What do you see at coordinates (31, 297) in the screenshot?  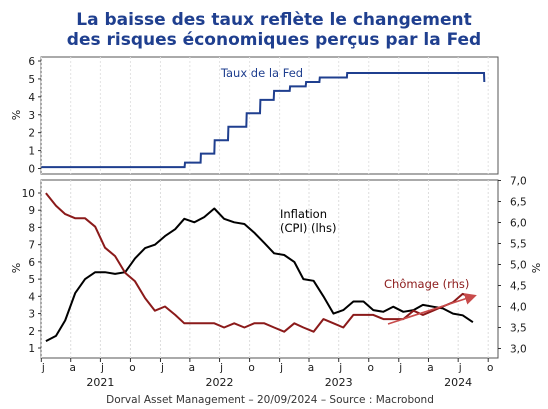 I see `left-y-tick-label: 4` at bounding box center [31, 297].